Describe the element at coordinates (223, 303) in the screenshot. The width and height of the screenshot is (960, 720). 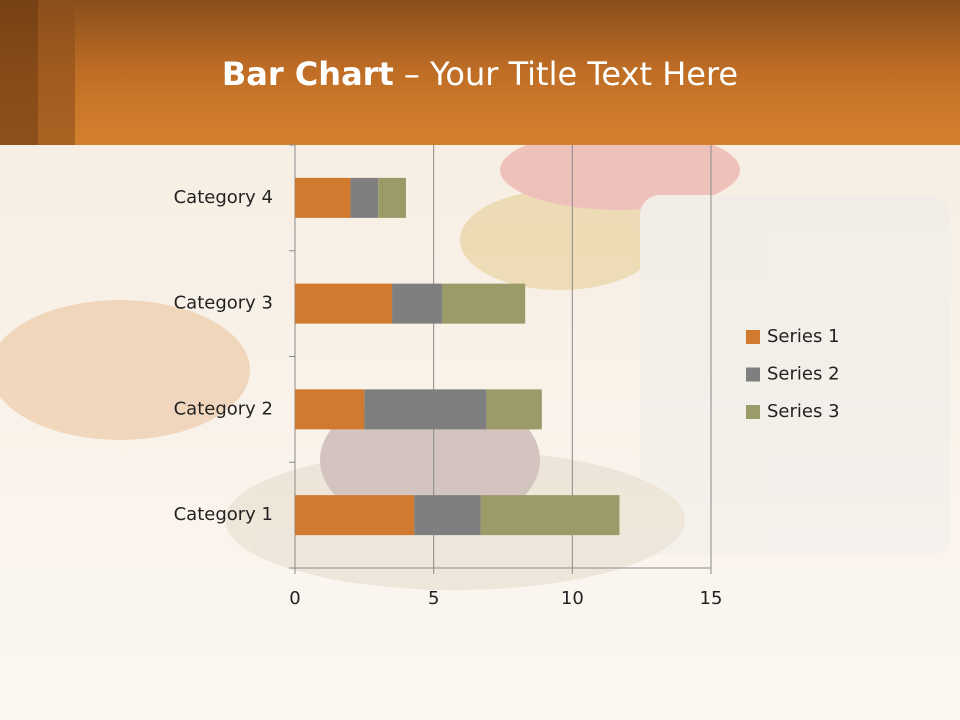
I see `y-tick-label: Category 3` at that location.